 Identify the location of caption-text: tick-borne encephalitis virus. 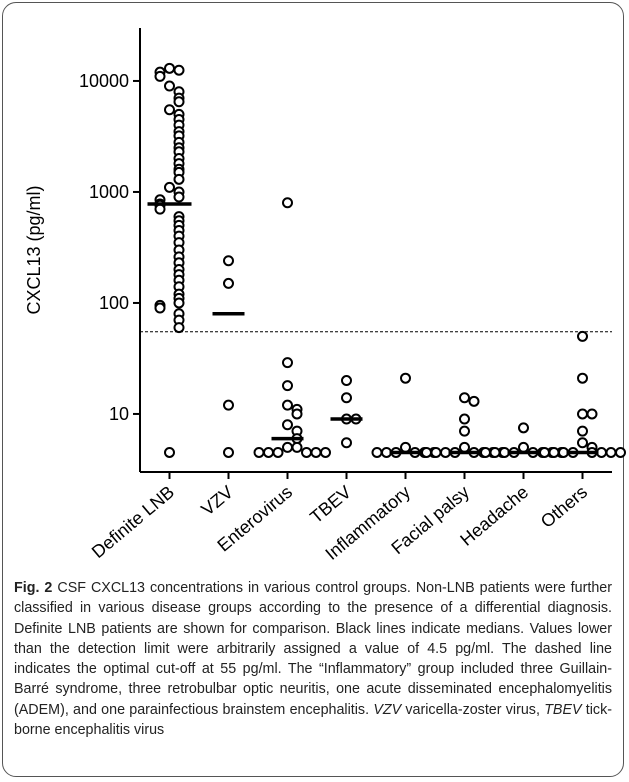
(313, 720).